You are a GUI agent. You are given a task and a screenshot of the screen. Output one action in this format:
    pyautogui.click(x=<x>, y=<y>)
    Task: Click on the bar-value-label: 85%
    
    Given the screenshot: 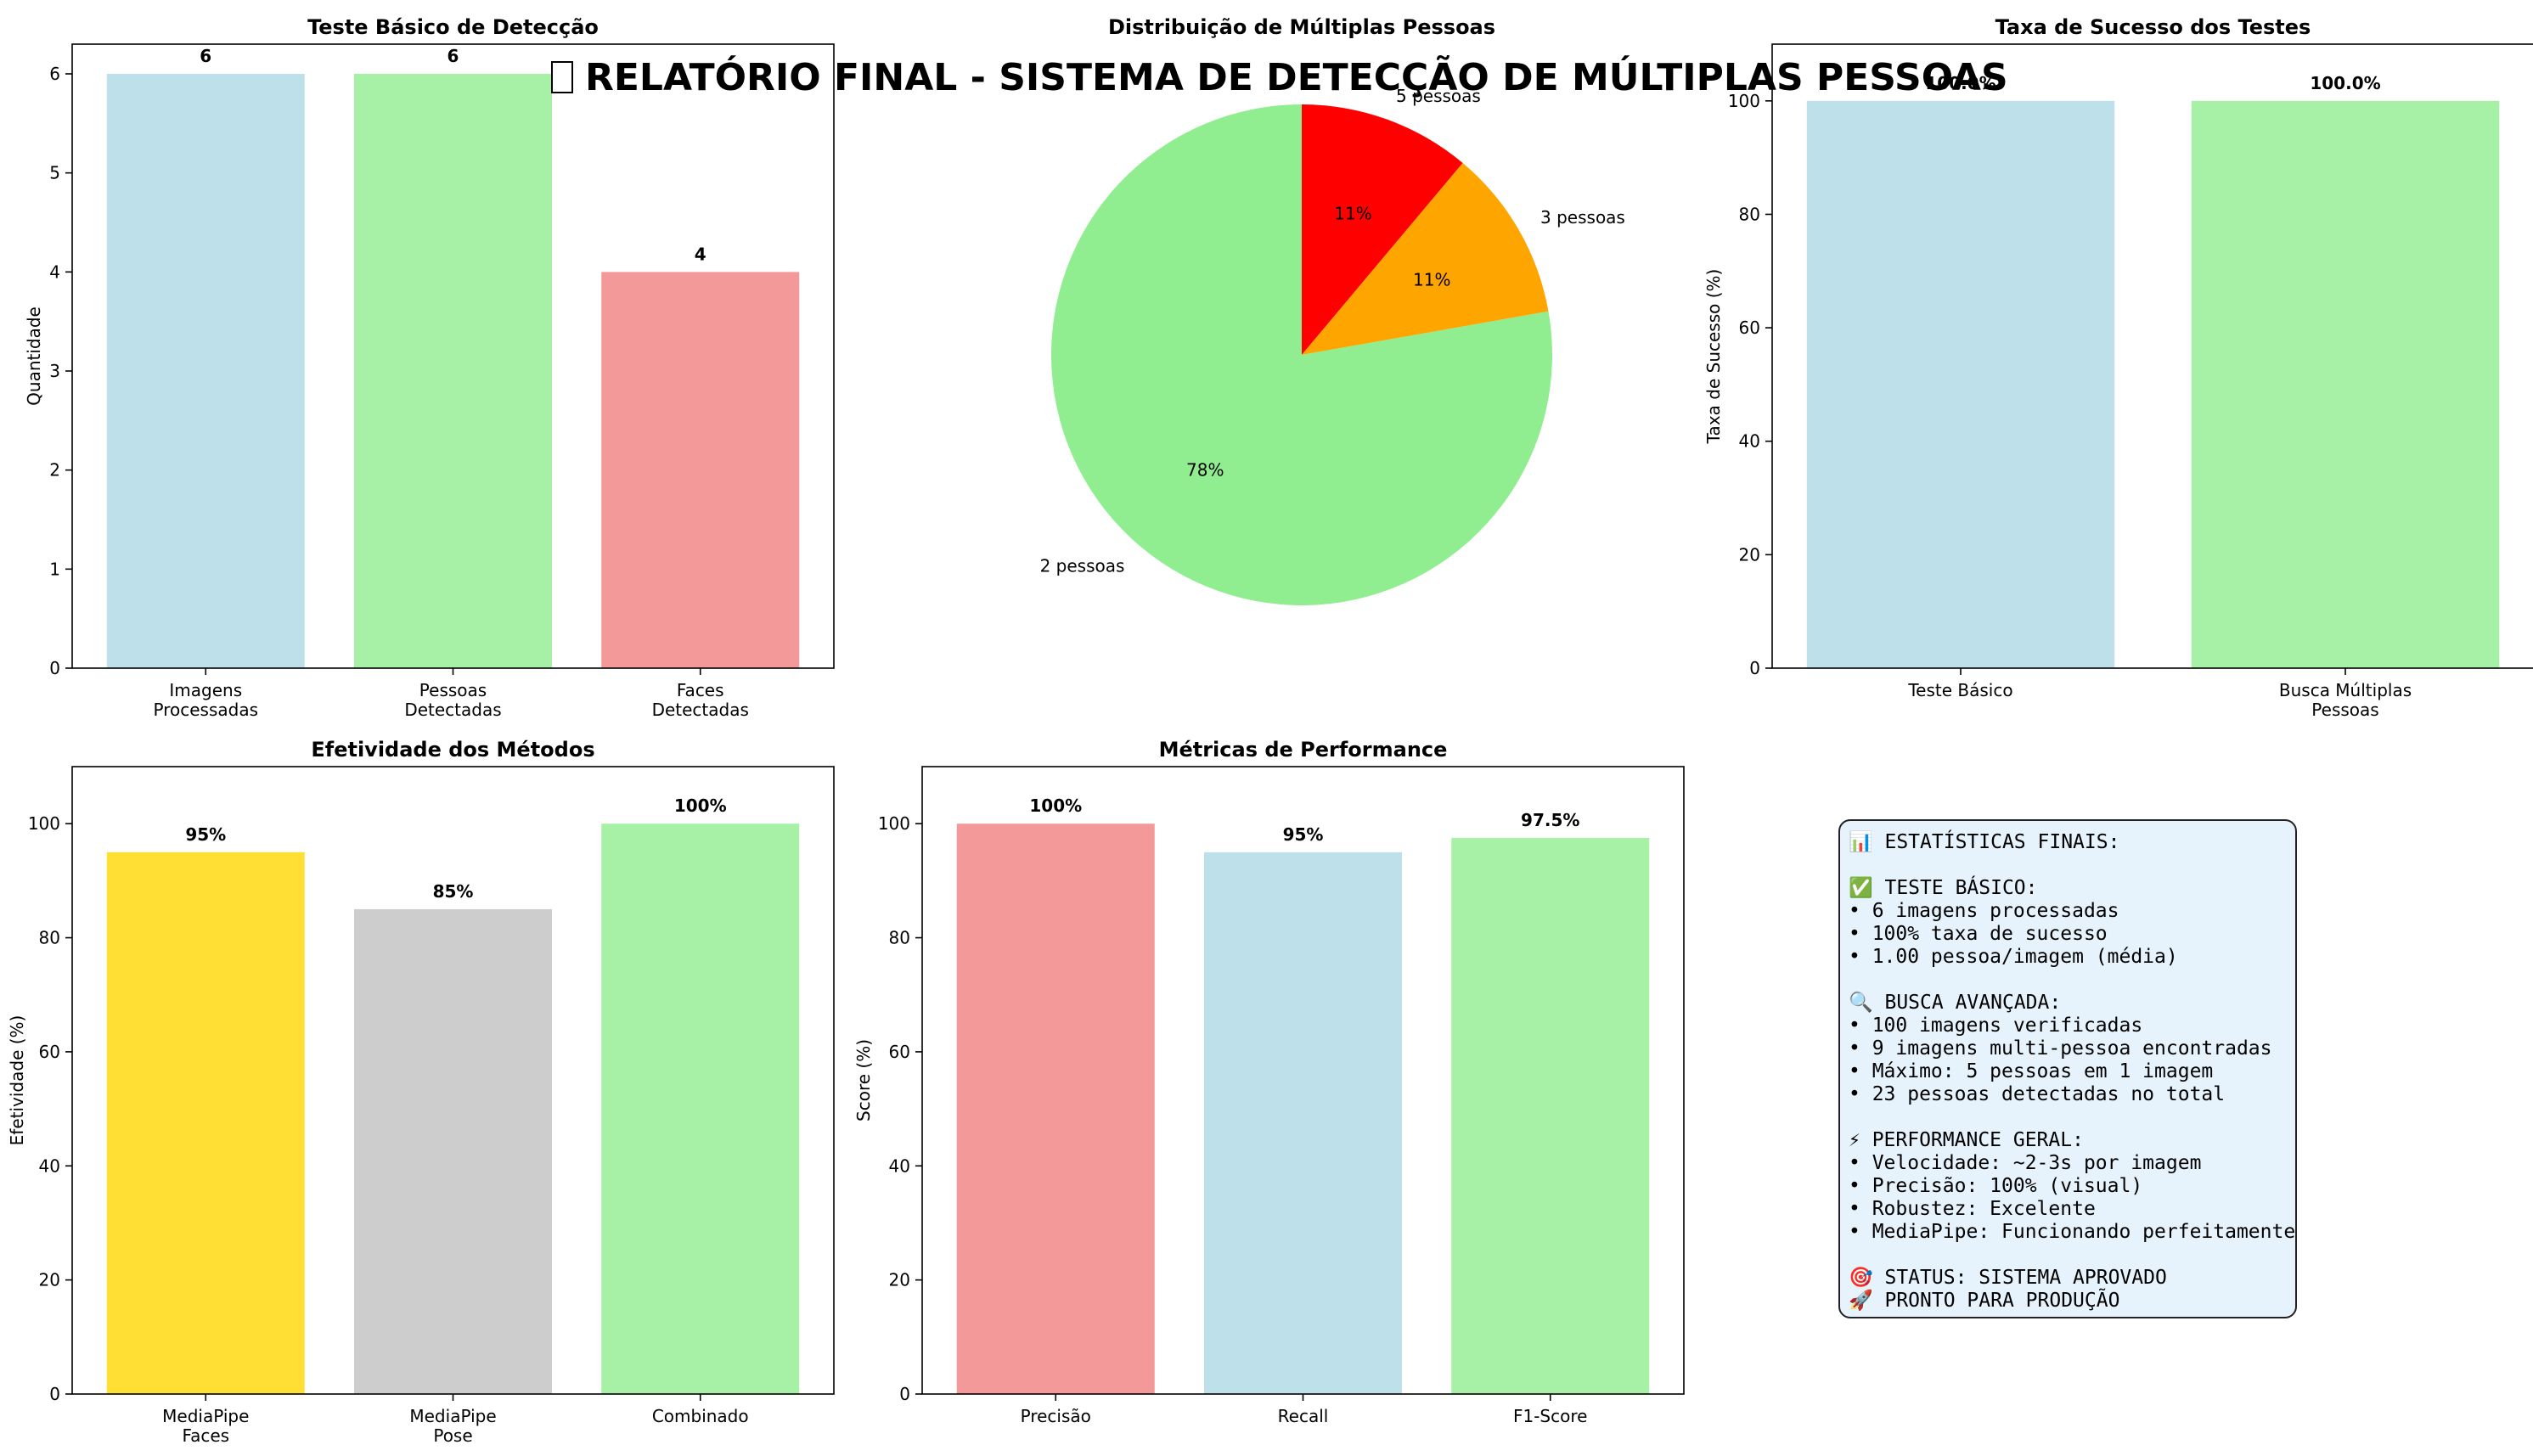 What is the action you would take?
    pyautogui.click(x=453, y=892)
    